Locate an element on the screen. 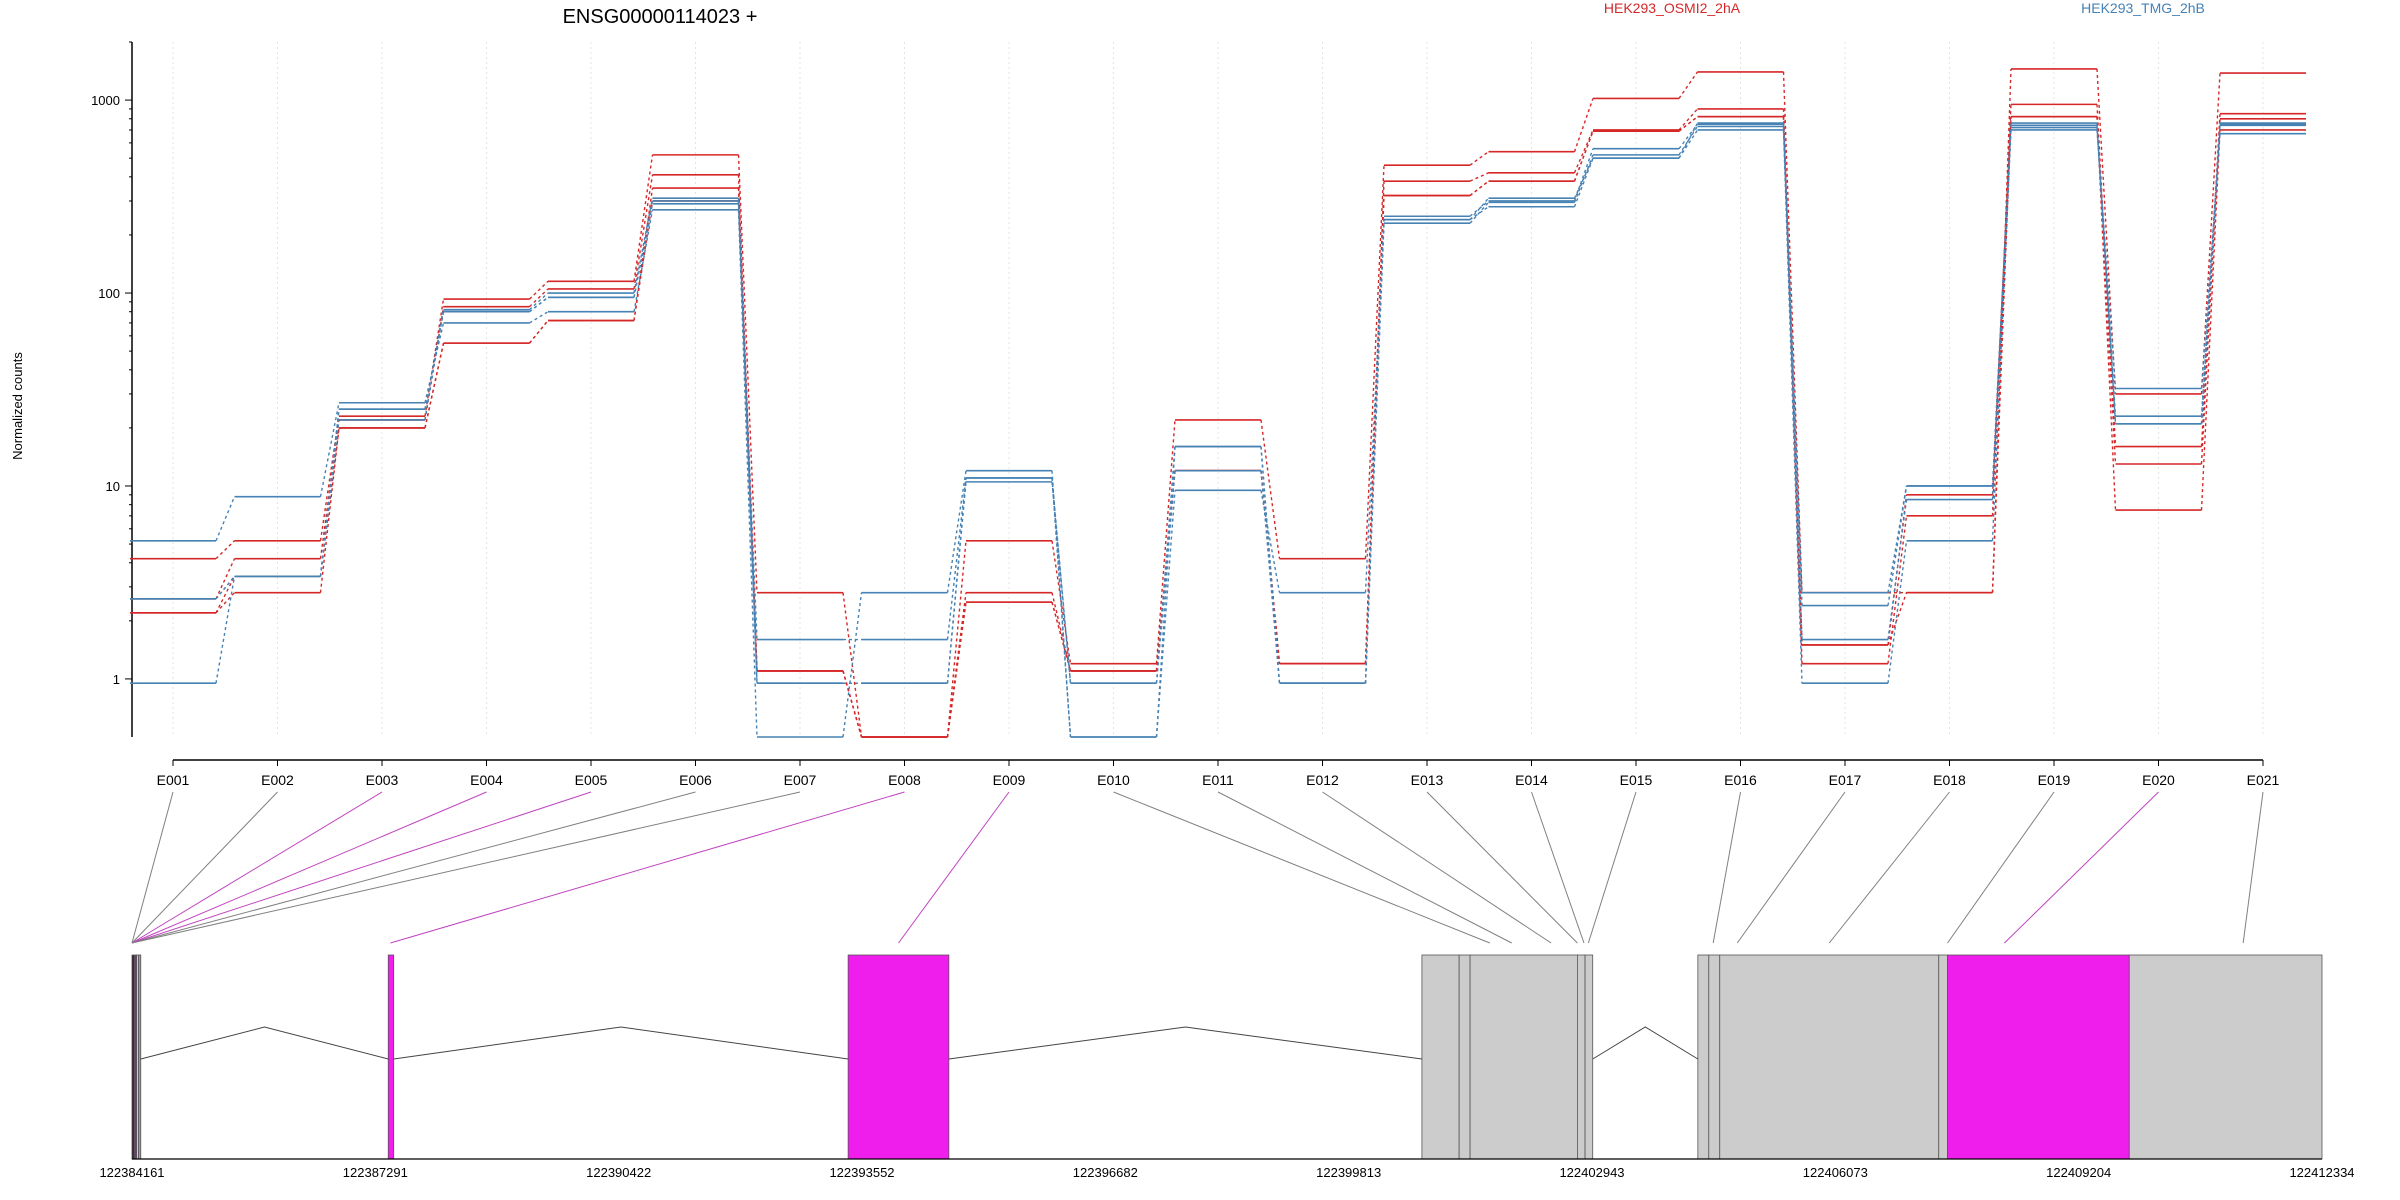  x-tick-label-e017: E017 is located at coordinates (1845, 780).